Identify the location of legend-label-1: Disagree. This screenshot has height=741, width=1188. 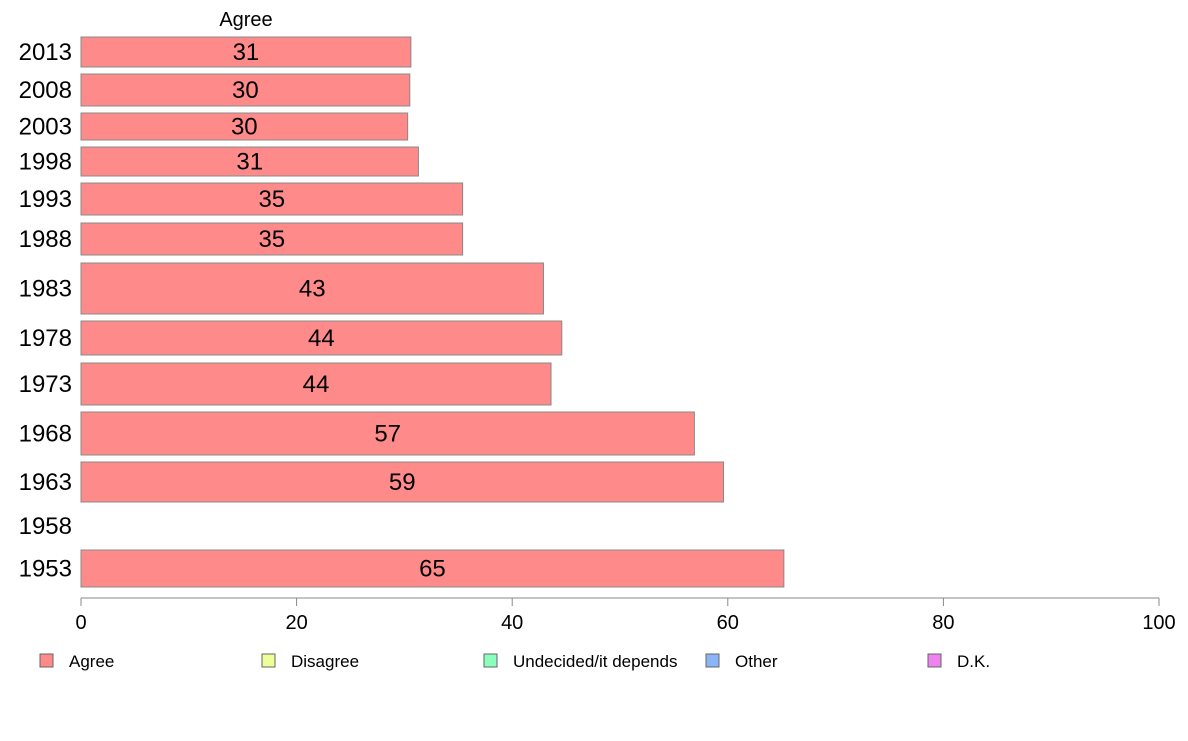
(325, 661).